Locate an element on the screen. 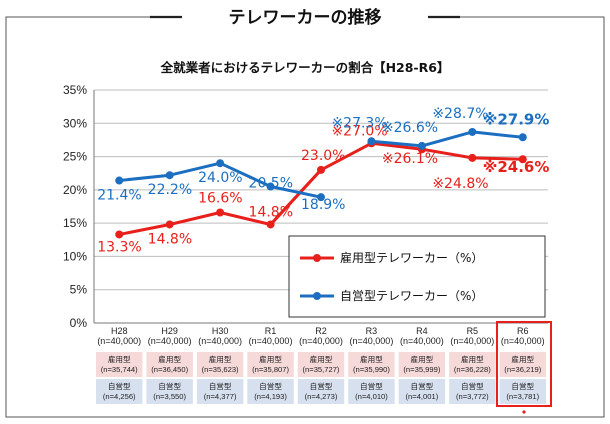 The width and height of the screenshot is (610, 424). table-cell-n: (n=4,193) is located at coordinates (270, 396).